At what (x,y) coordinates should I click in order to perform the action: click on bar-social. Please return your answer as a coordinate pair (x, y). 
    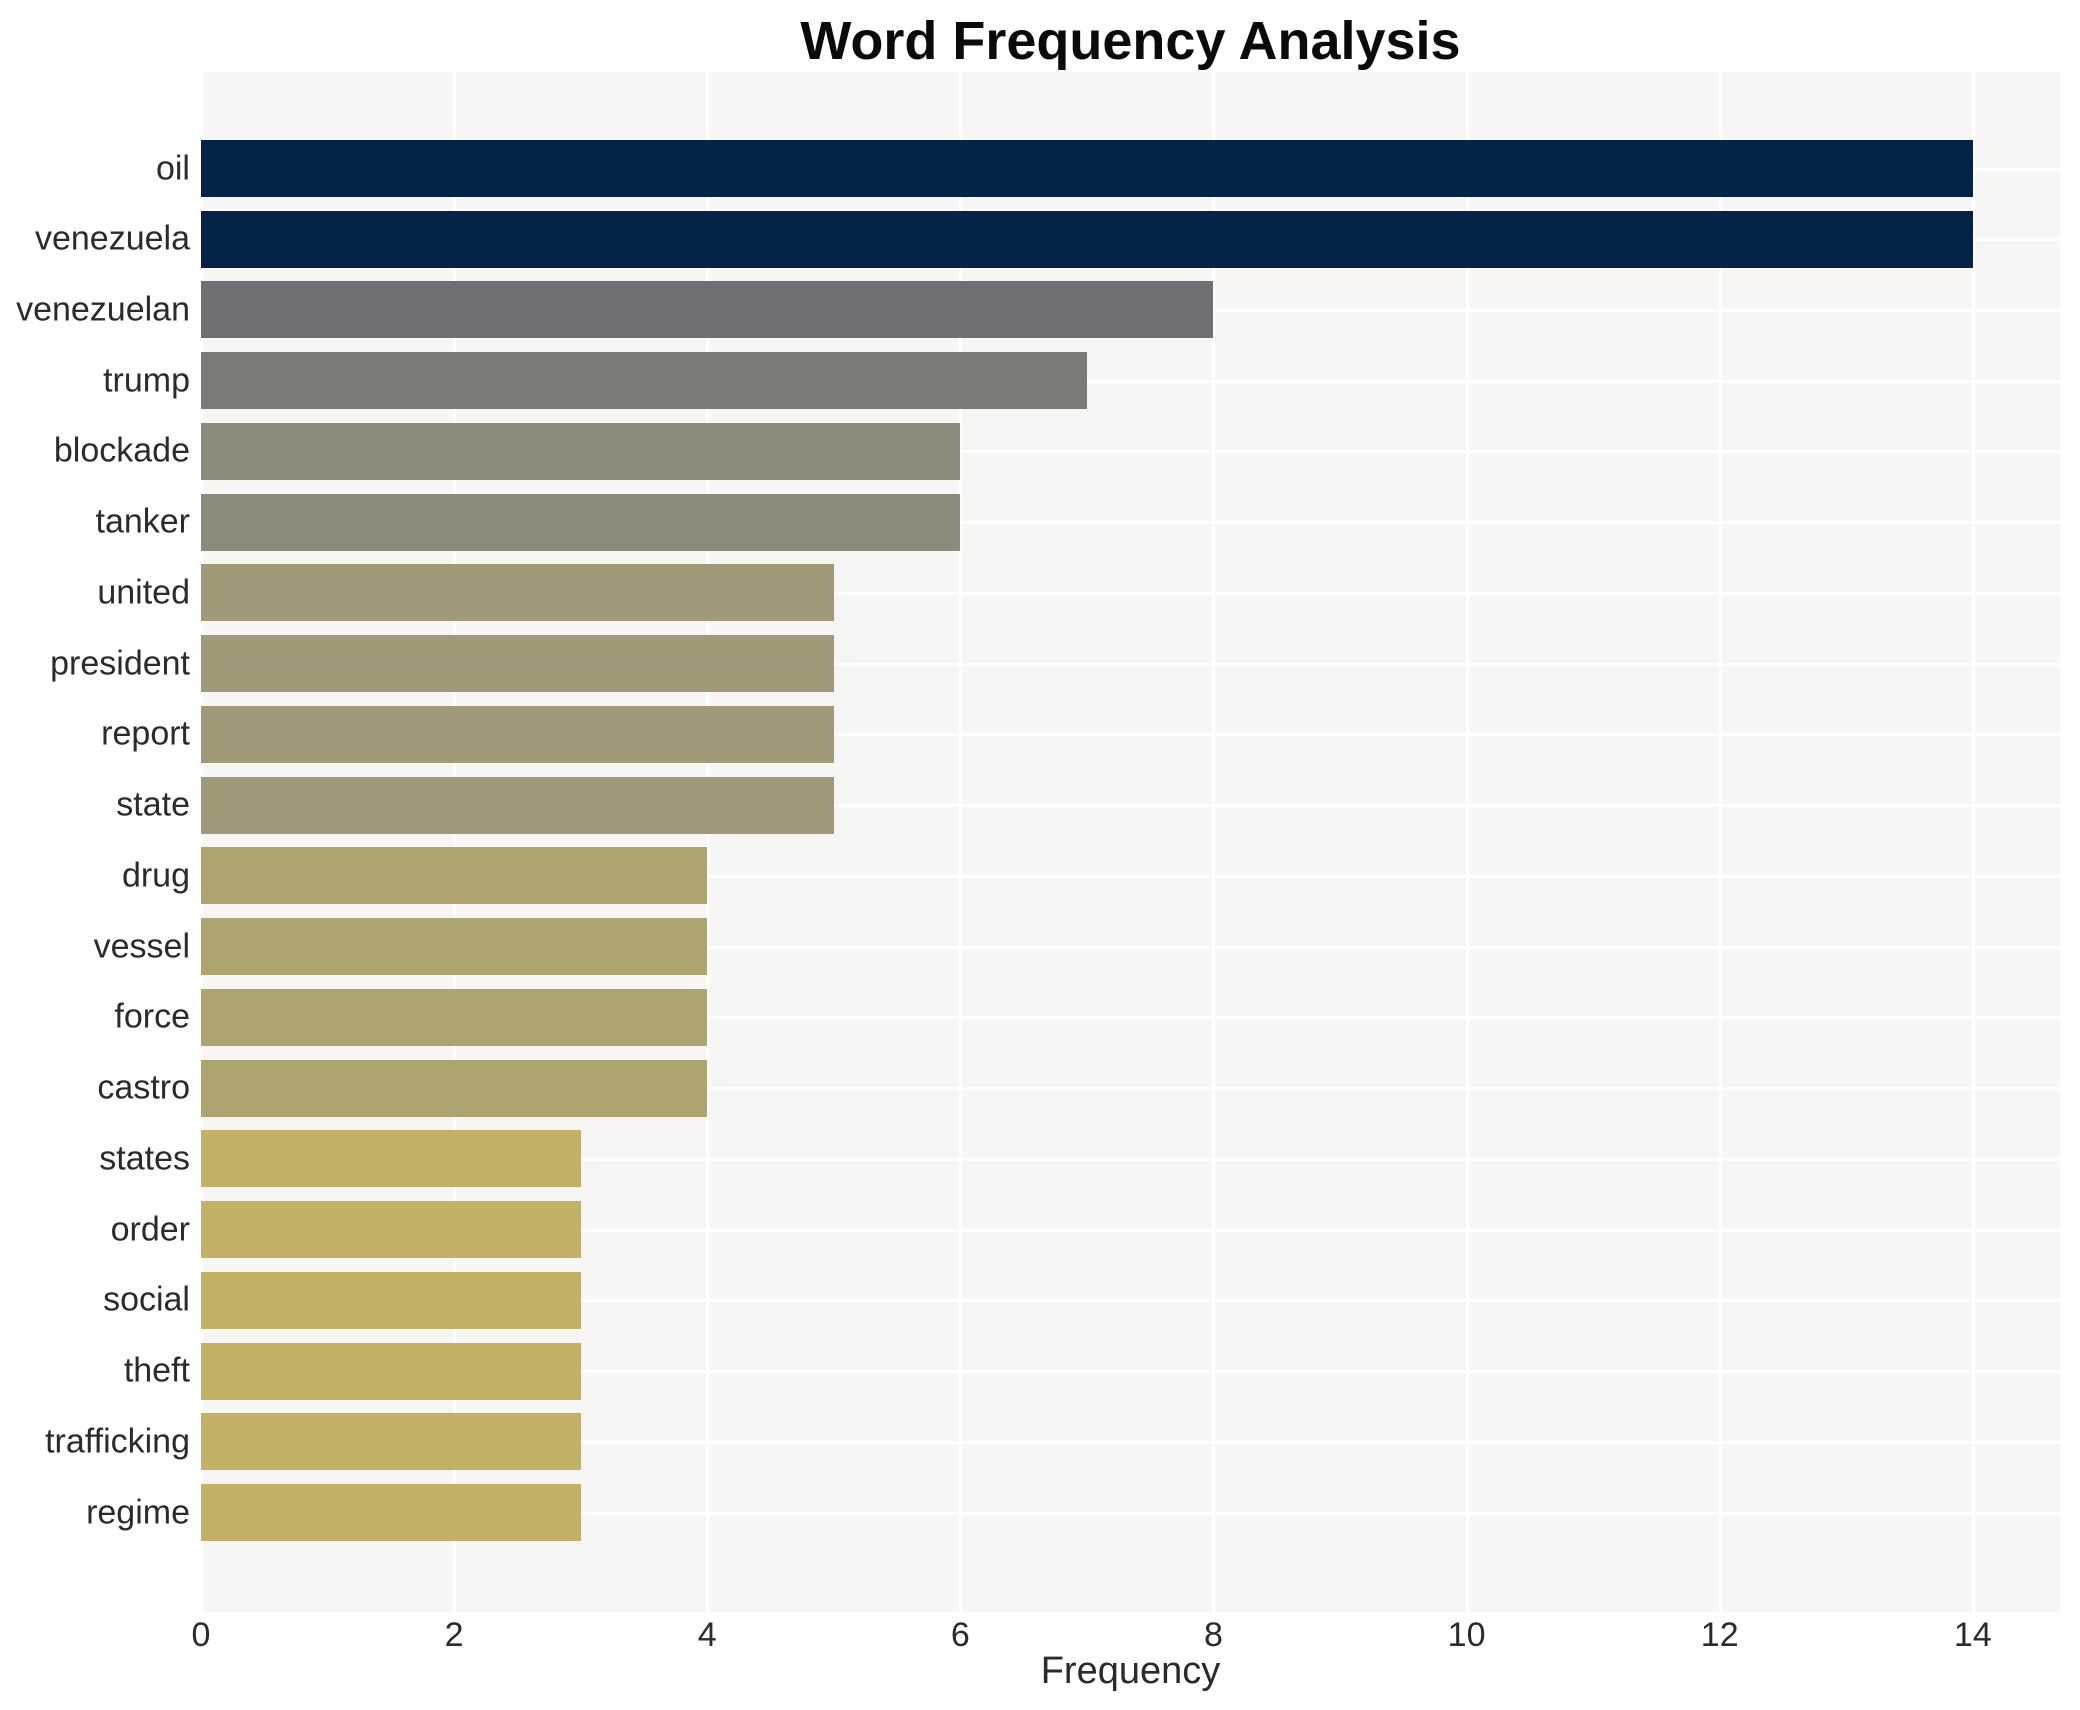
    Looking at the image, I should click on (391, 1300).